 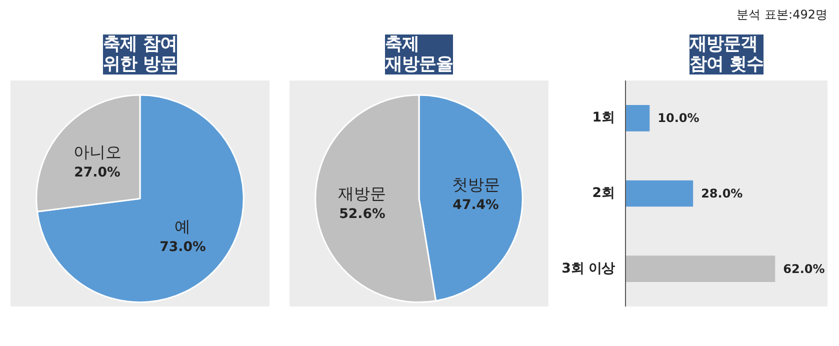 I want to click on data-label: 73.0%, so click(x=183, y=247).